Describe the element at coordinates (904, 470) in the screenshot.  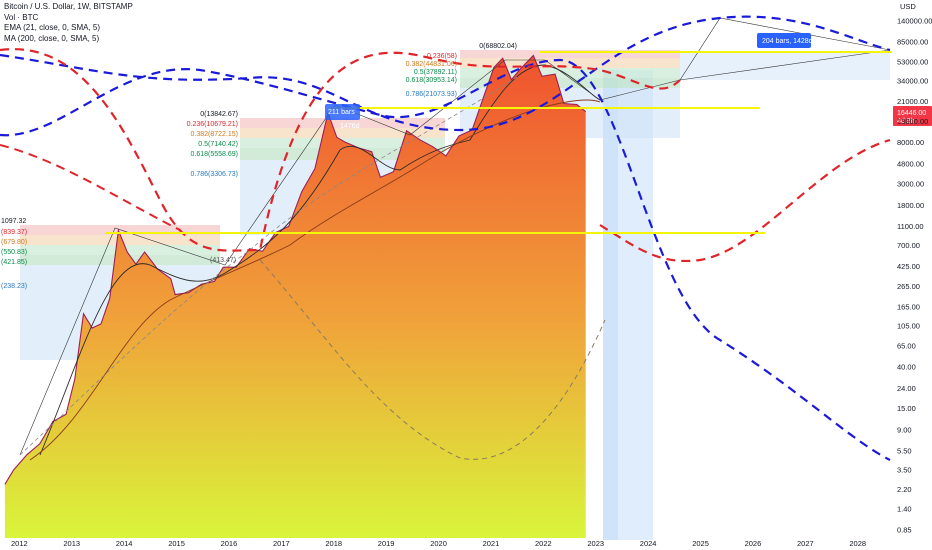
I see `price-tick-label: 3.50` at that location.